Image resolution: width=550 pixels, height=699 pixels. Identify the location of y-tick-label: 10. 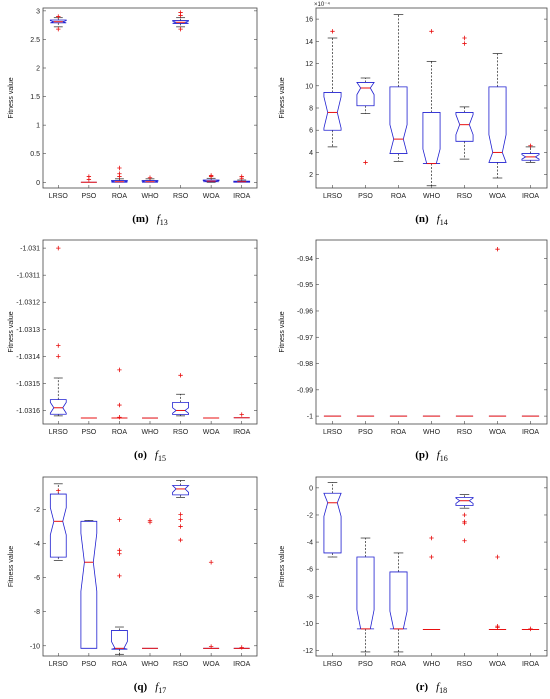
(309, 86).